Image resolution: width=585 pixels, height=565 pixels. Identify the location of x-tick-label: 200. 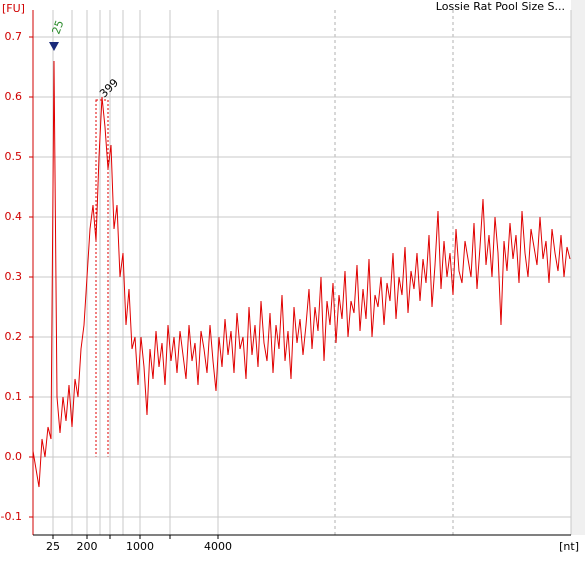
(87, 546).